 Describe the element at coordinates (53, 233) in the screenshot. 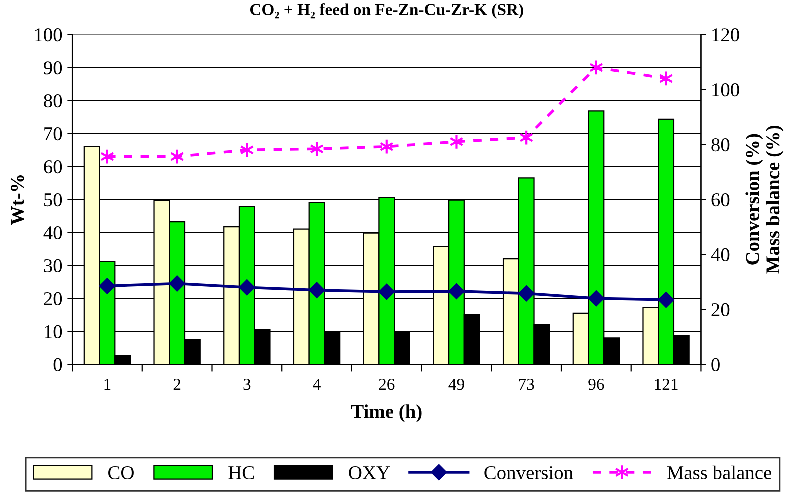

I see `y-tick-label: 40` at that location.